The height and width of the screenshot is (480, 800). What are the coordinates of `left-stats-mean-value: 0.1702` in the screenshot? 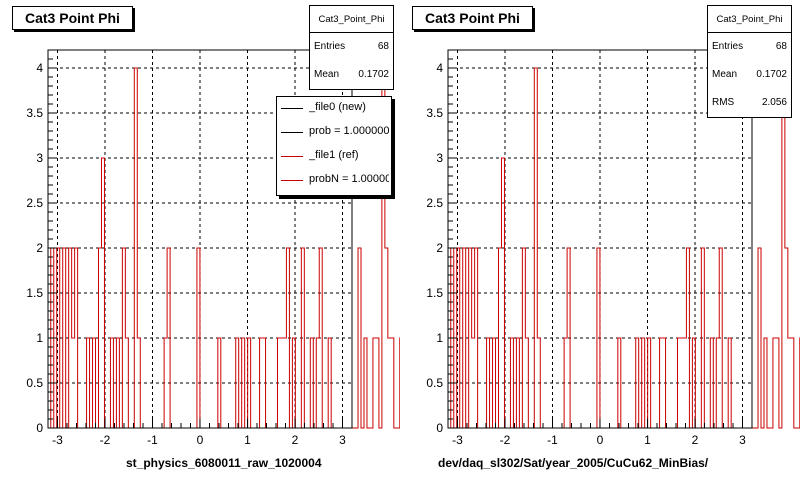 It's located at (373, 74).